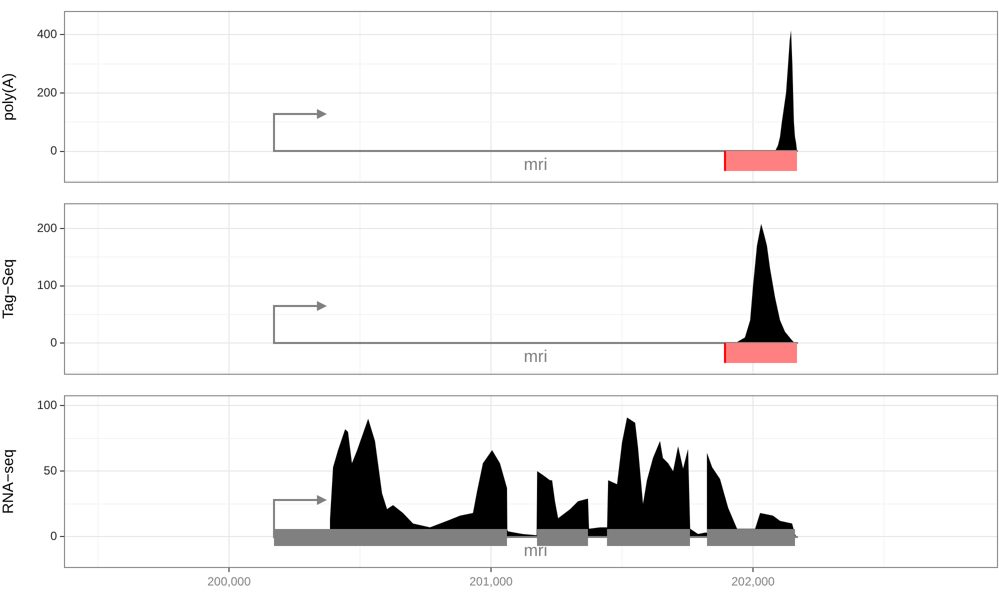 This screenshot has height=608, width=999. Describe the element at coordinates (491, 581) in the screenshot. I see `x-tick-label: 201,000` at that location.